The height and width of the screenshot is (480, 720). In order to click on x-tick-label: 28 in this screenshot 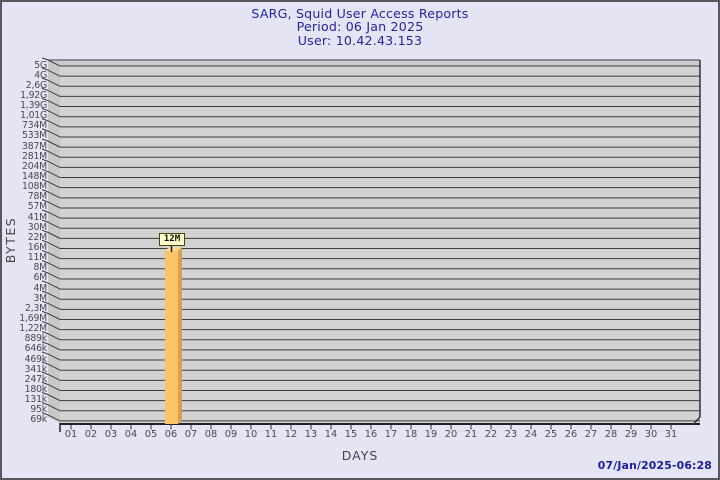, I will do `click(611, 434)`.